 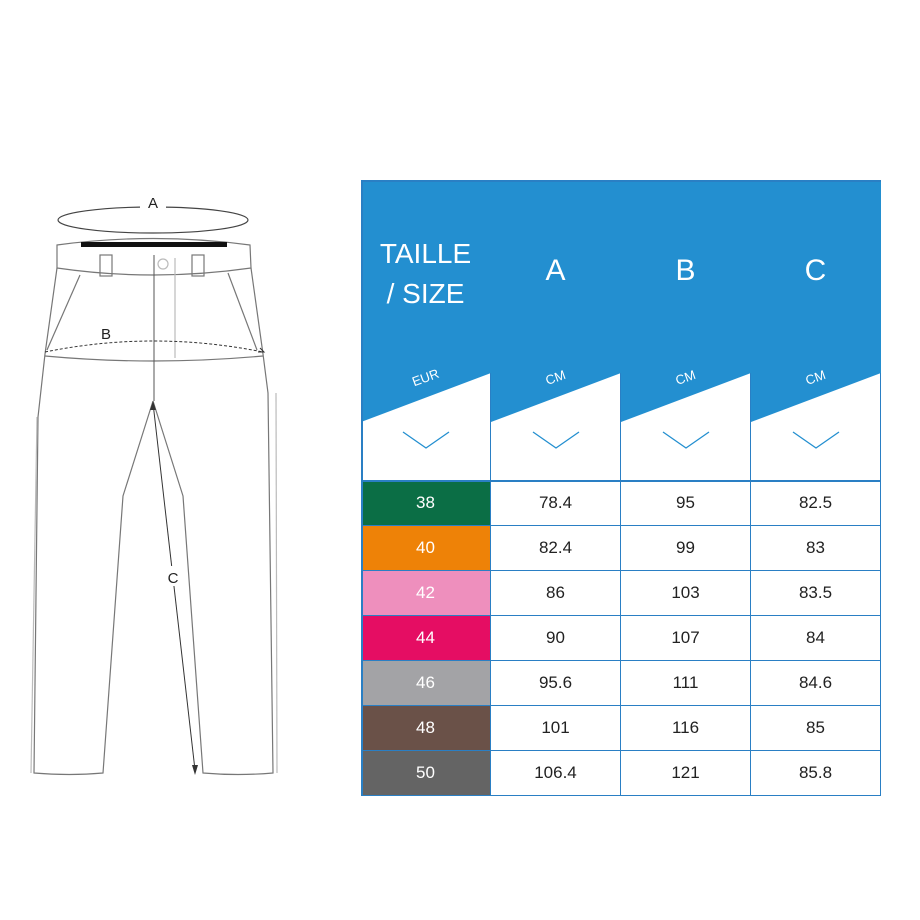 What do you see at coordinates (426, 638) in the screenshot?
I see `size-cell: 44` at bounding box center [426, 638].